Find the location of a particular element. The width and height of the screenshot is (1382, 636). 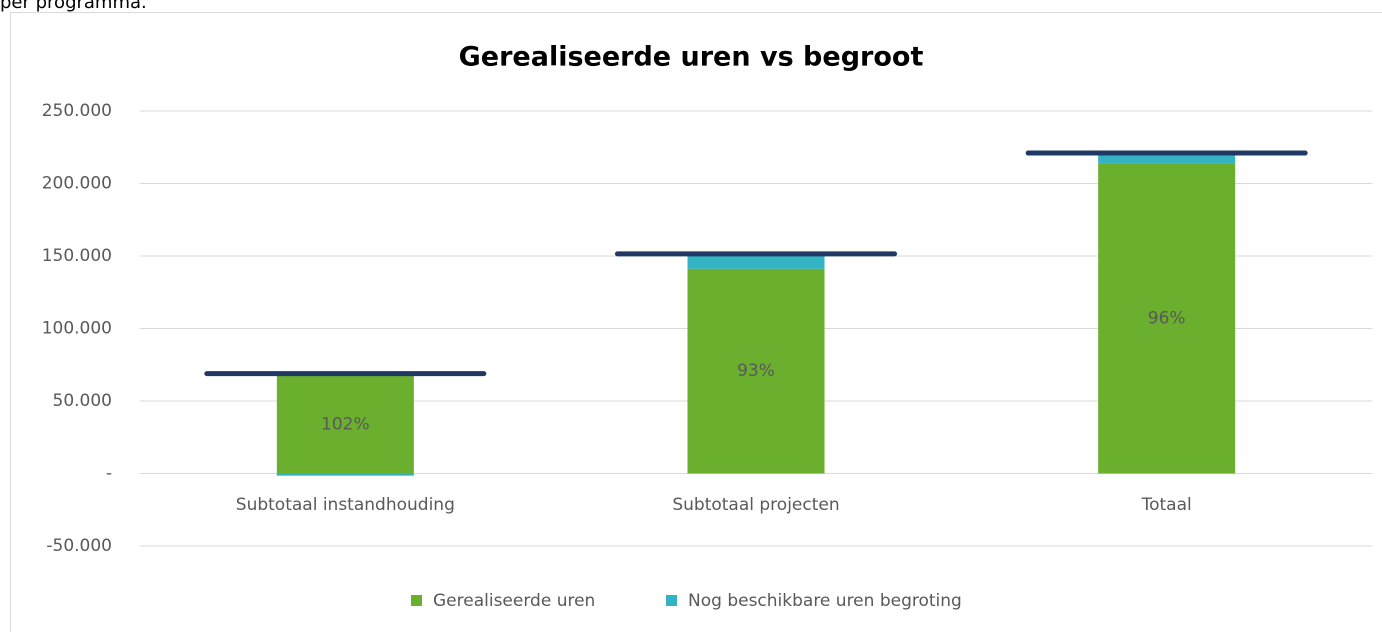

y-tick-label: - is located at coordinates (109, 474).